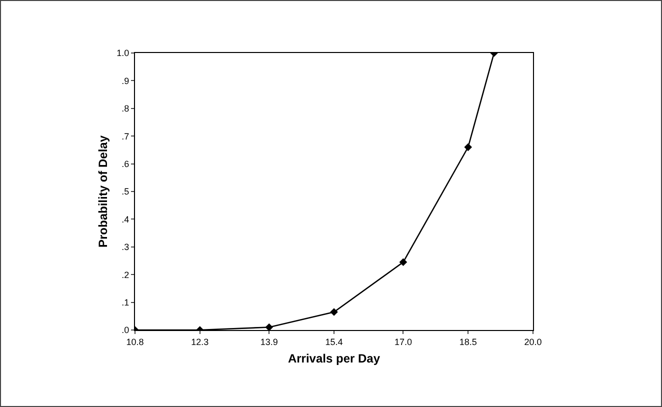  What do you see at coordinates (269, 341) in the screenshot?
I see `x-tick-label: 13.9` at bounding box center [269, 341].